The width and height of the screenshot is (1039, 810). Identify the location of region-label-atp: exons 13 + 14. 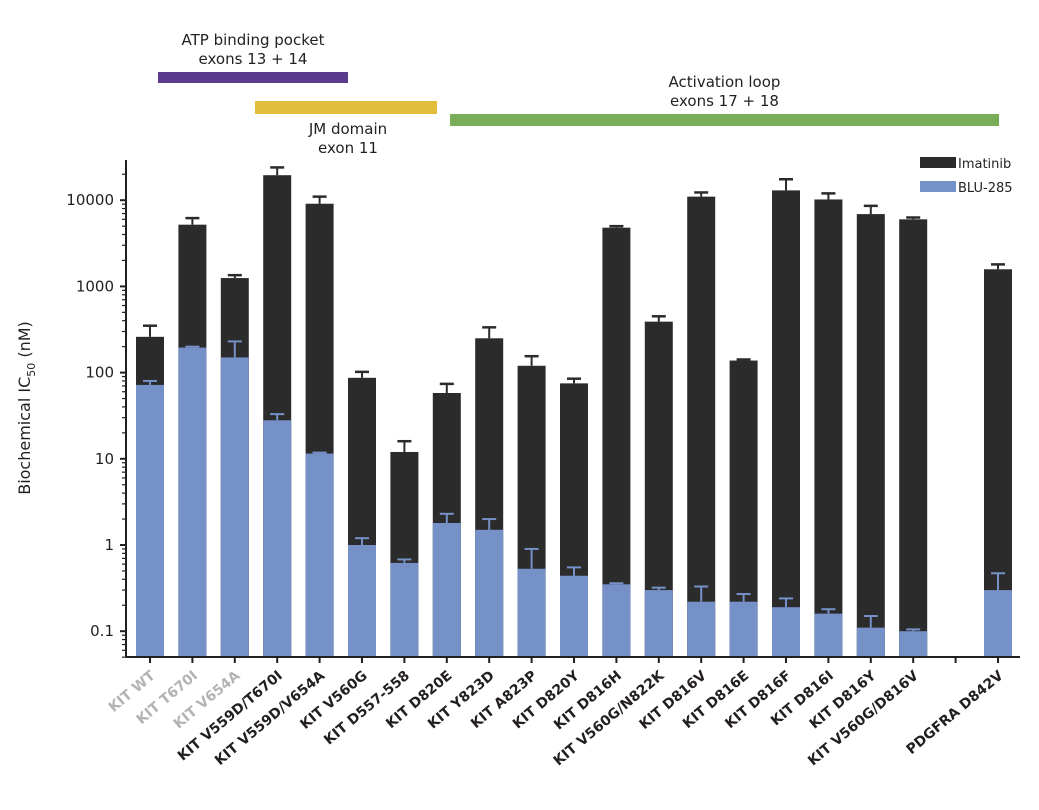
(253, 59).